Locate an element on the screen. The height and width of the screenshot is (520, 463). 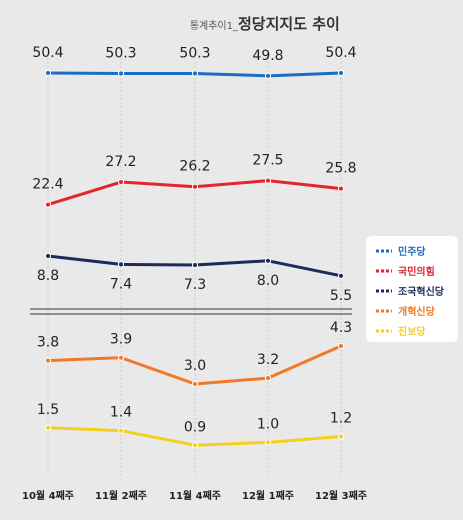
data-label-2-4: 27.5 is located at coordinates (267, 161).